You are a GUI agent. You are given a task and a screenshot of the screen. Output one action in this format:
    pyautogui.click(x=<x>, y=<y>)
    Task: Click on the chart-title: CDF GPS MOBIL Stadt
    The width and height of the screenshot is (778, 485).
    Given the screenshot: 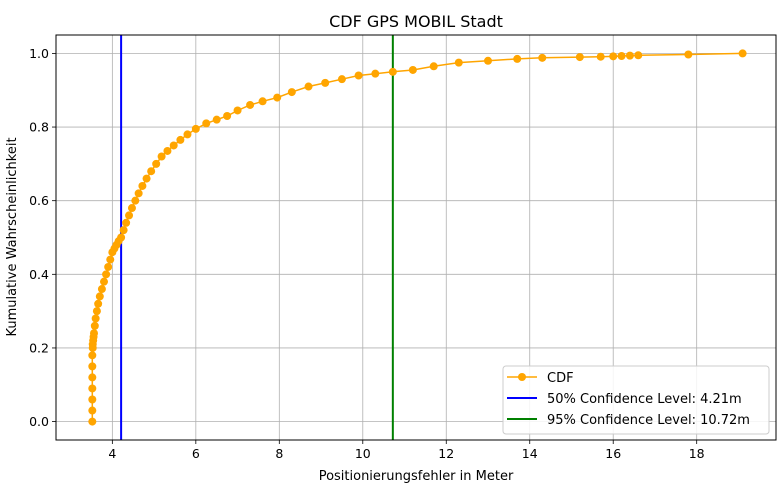 What is the action you would take?
    pyautogui.click(x=416, y=21)
    